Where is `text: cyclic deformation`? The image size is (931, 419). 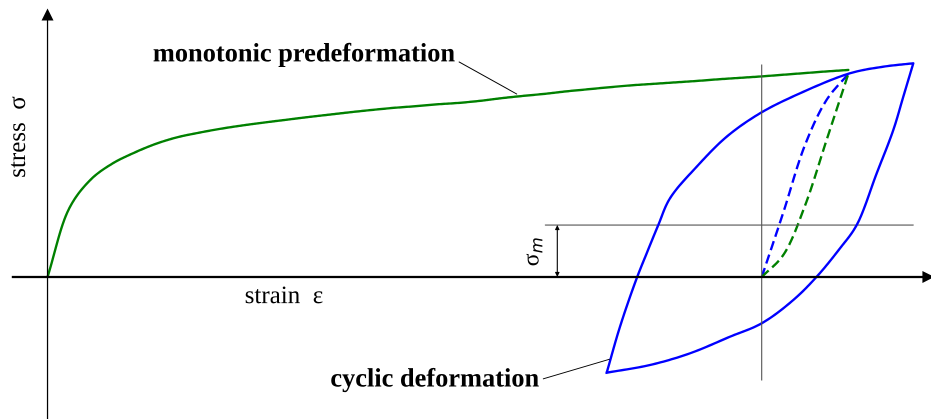 text: cyclic deformation is located at coordinates (435, 380).